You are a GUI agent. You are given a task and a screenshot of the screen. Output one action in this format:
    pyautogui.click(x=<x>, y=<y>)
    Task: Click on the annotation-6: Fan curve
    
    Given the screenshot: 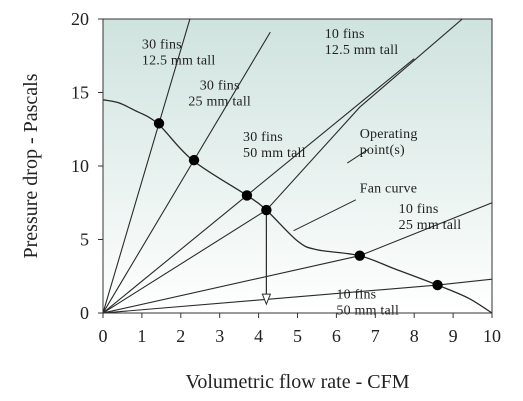 What is the action you would take?
    pyautogui.click(x=388, y=188)
    